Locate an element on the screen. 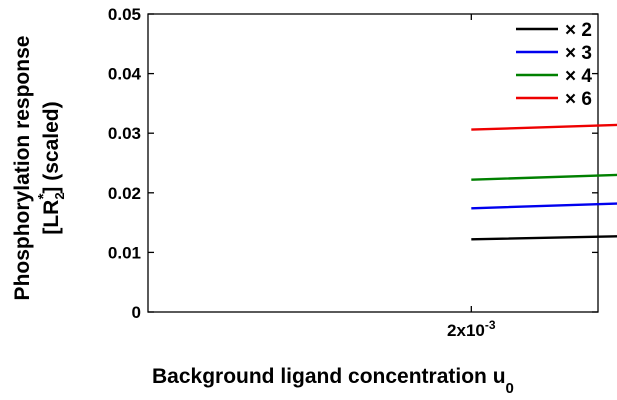 The width and height of the screenshot is (617, 400). legend-label: × 6 is located at coordinates (578, 99).